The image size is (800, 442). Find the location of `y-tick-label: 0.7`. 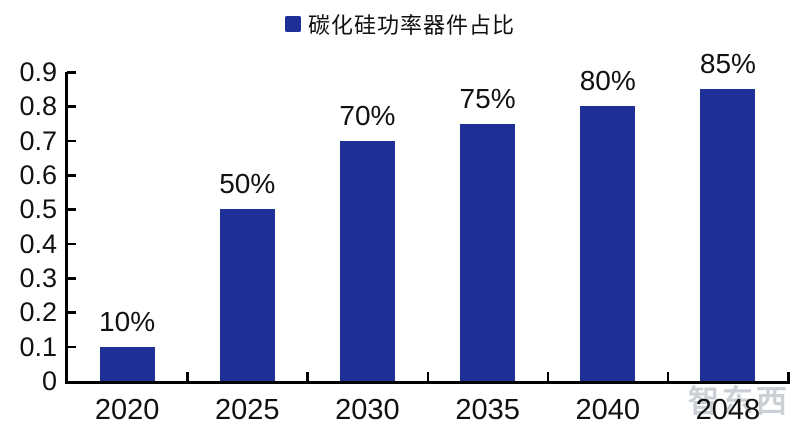

y-tick-label: 0.7 is located at coordinates (38, 140).